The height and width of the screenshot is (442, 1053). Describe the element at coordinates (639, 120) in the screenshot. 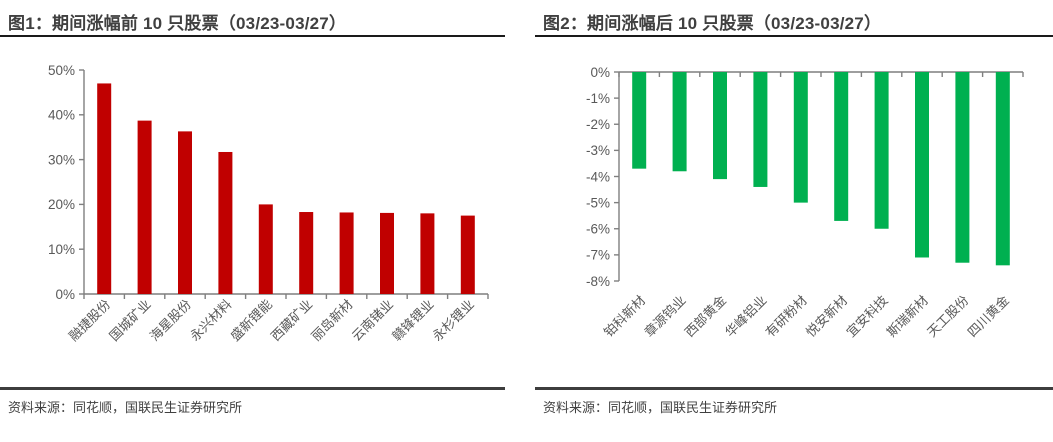

I see `bar-铂科新材` at that location.